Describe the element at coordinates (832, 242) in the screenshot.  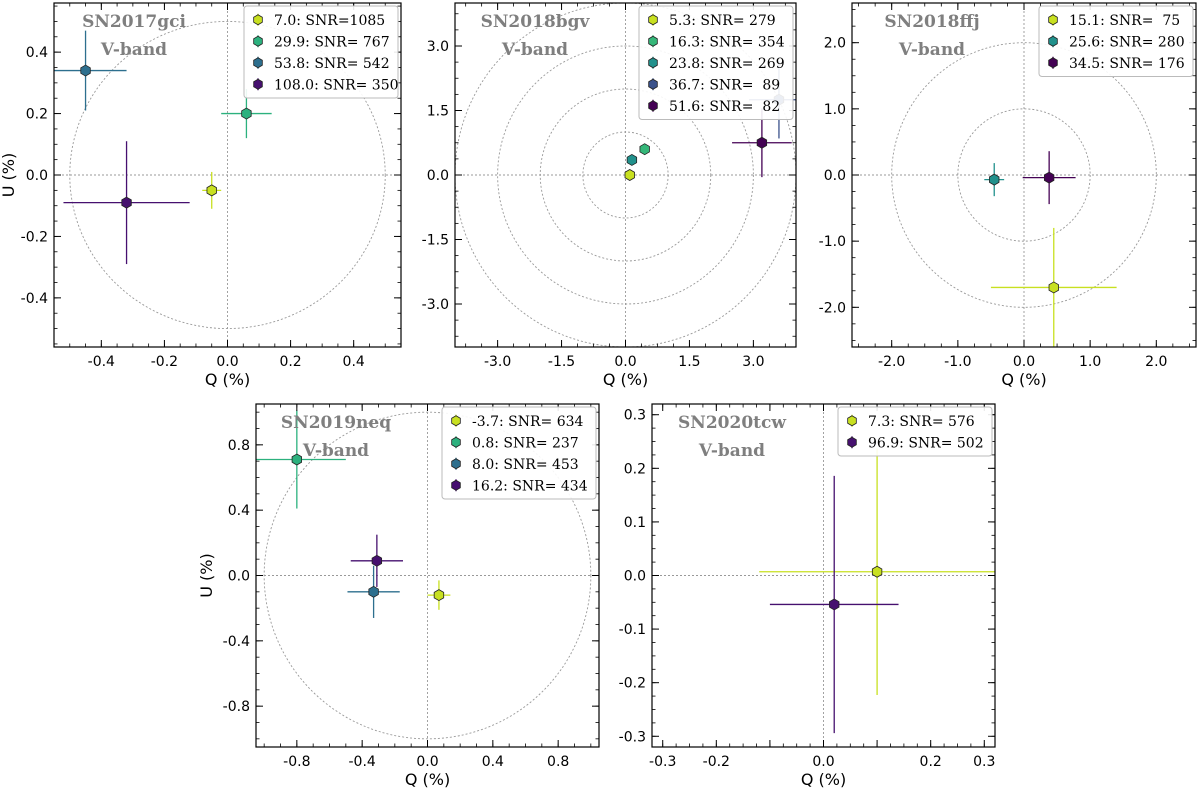
I see `y-tick-label: -1.0` at that location.